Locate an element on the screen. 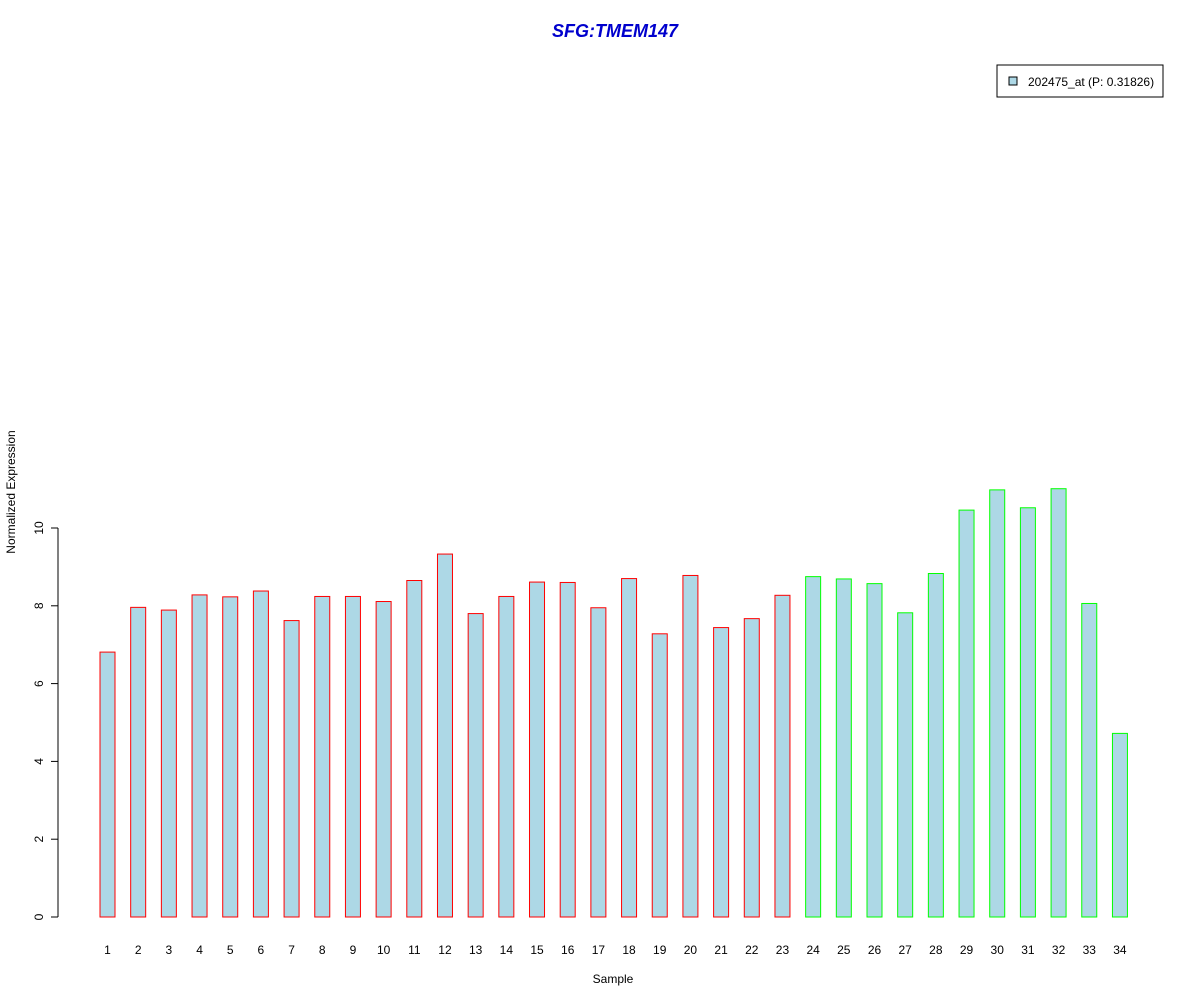 This screenshot has width=1200, height=1000. x-axis-title: Sample is located at coordinates (613, 979).